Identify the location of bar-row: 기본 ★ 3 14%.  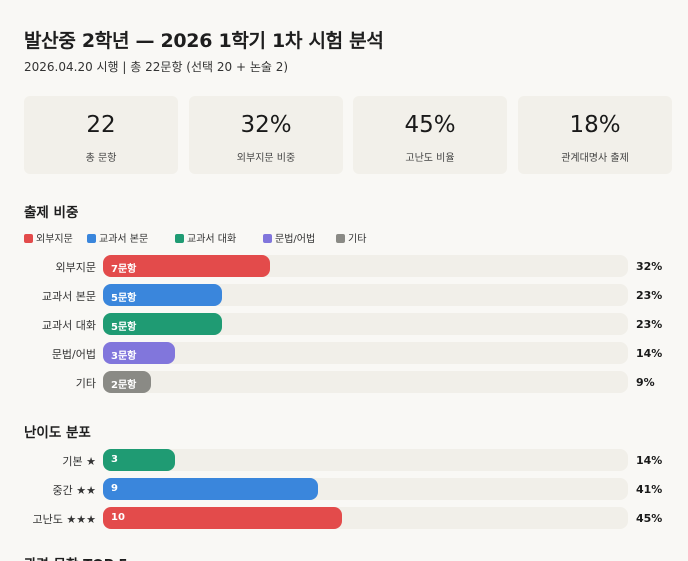
(348, 460).